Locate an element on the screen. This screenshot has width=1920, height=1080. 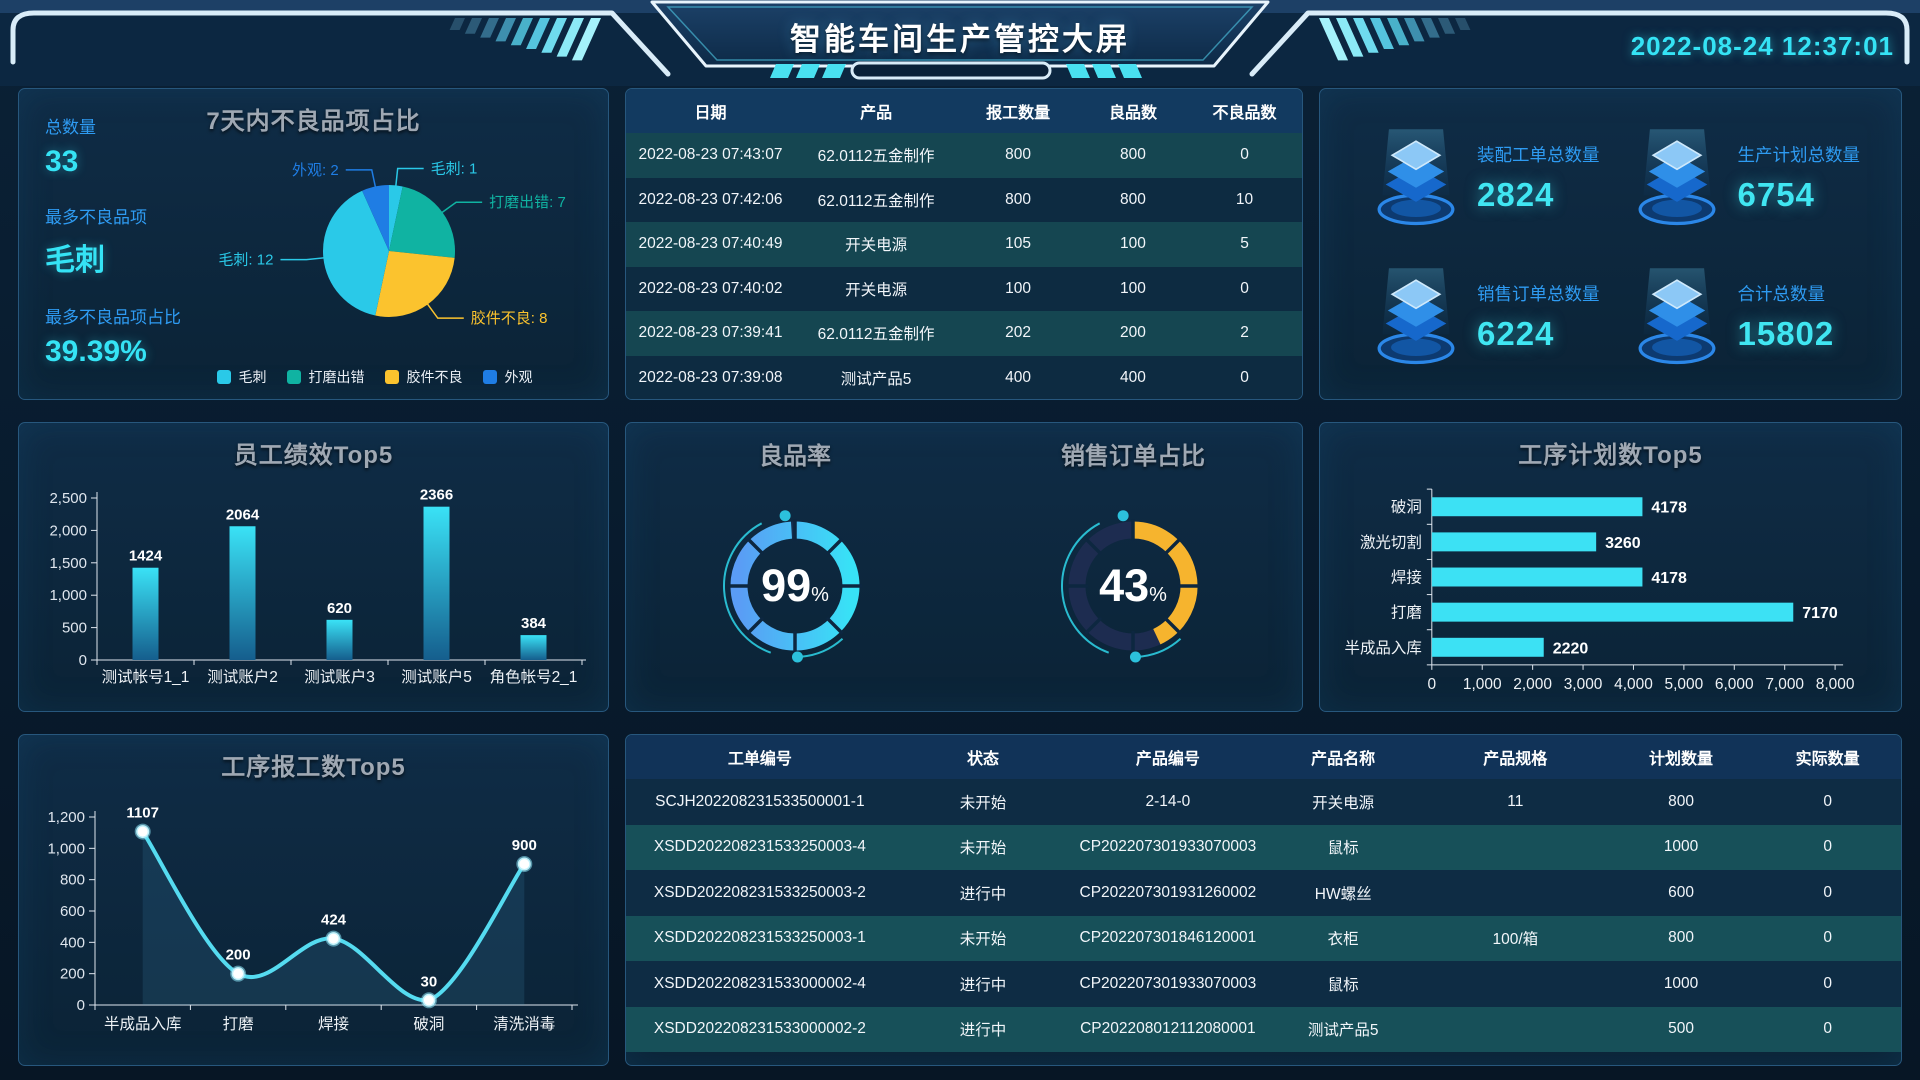
stat-card-value: 6754 is located at coordinates (1776, 194).